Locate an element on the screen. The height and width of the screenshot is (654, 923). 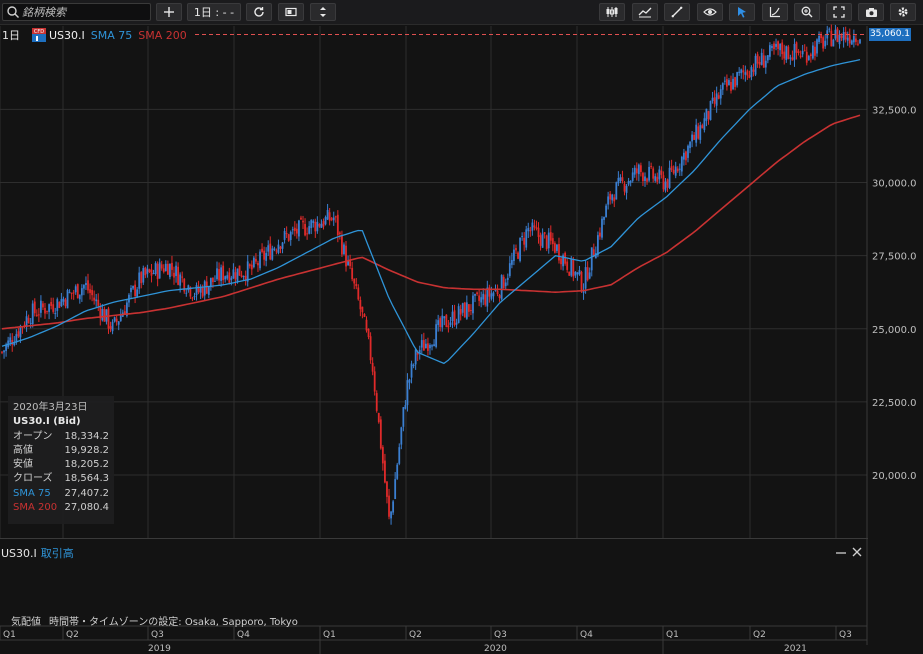
legend-sma75: SMA 75 is located at coordinates (111, 35).